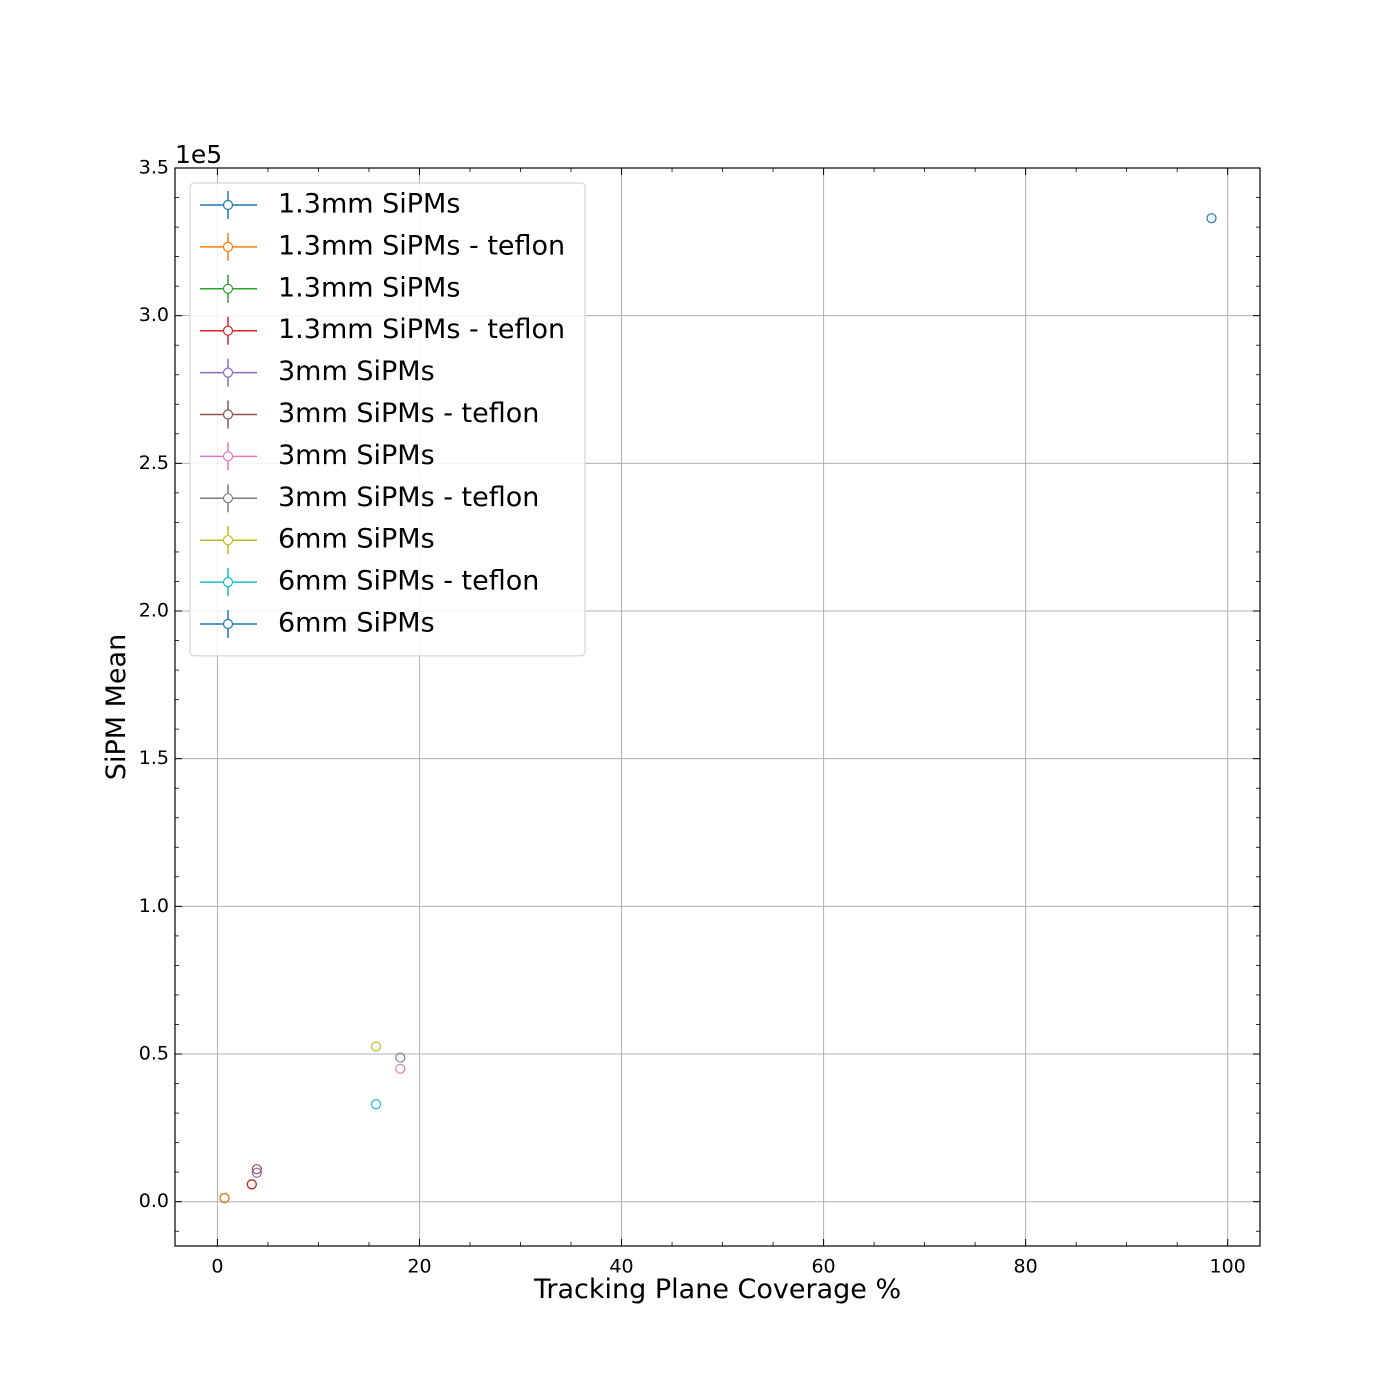 Image resolution: width=1400 pixels, height=1400 pixels. What do you see at coordinates (717, 1289) in the screenshot?
I see `x-axis-label: Tracking Plane Coverage %` at bounding box center [717, 1289].